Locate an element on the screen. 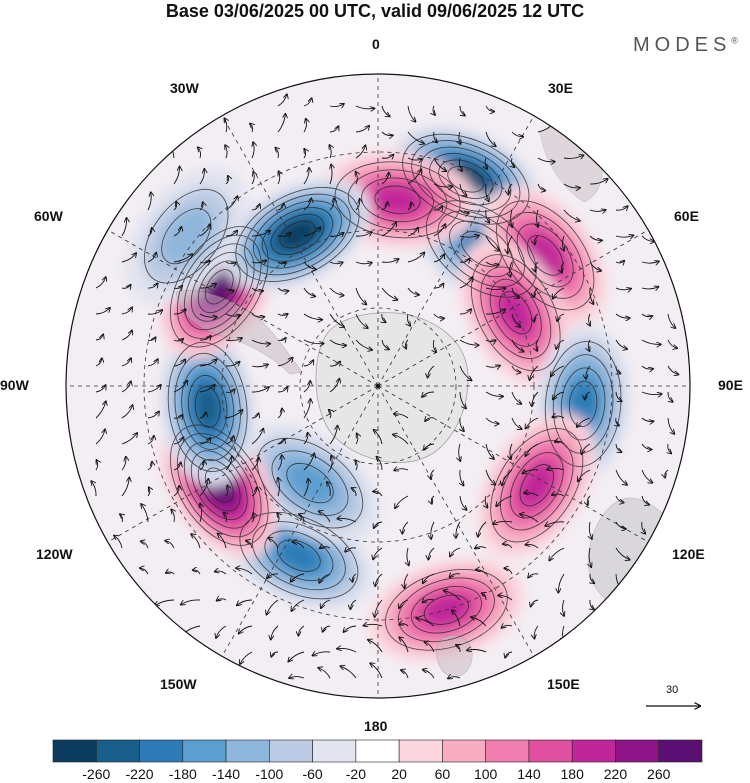 Image resolution: width=750 pixels, height=783 pixels. meridian-line is located at coordinates (300, 251).